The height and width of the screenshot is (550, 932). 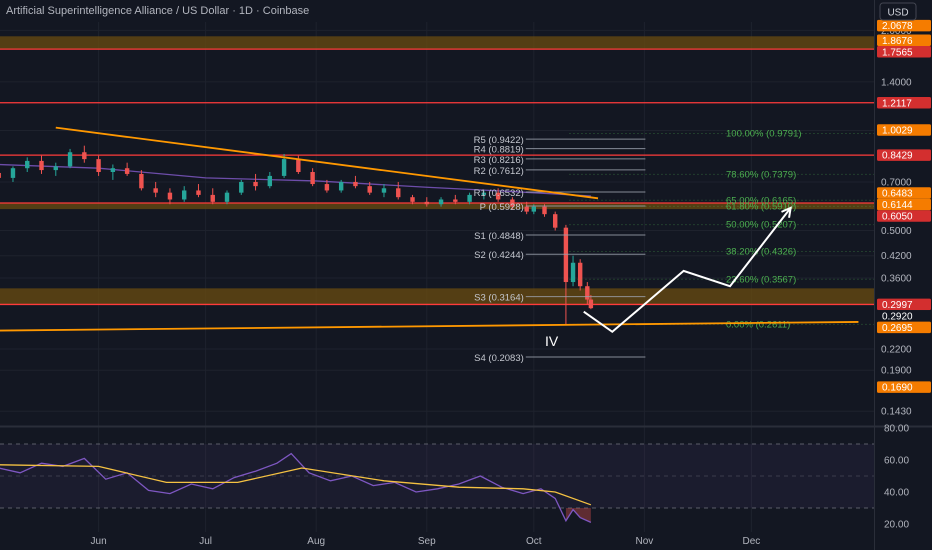 I want to click on price-tick-label: 2.0000, so click(x=896, y=31).